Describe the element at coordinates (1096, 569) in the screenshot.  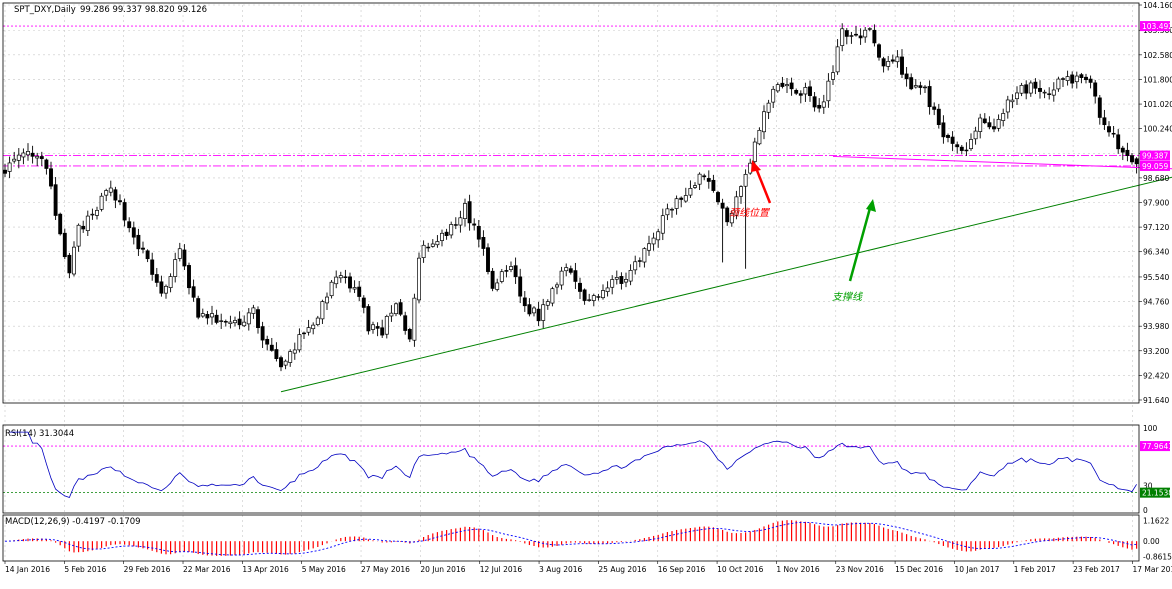
I see `time-tick-label: 23 Feb 2017` at that location.